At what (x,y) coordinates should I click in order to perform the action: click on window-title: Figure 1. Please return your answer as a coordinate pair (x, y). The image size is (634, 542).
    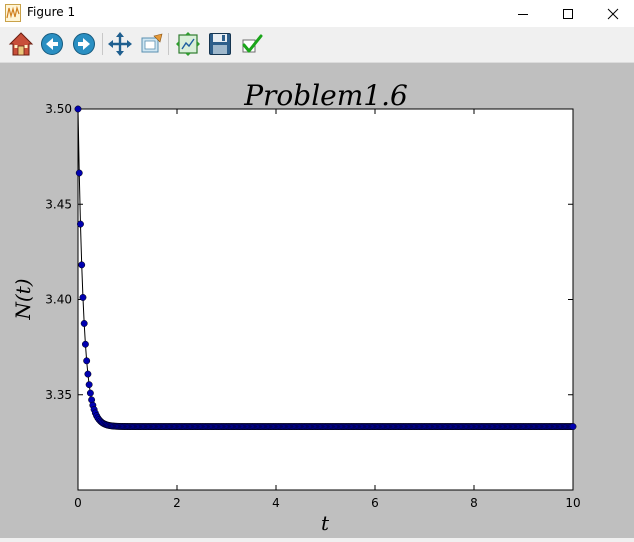
    Looking at the image, I should click on (51, 12).